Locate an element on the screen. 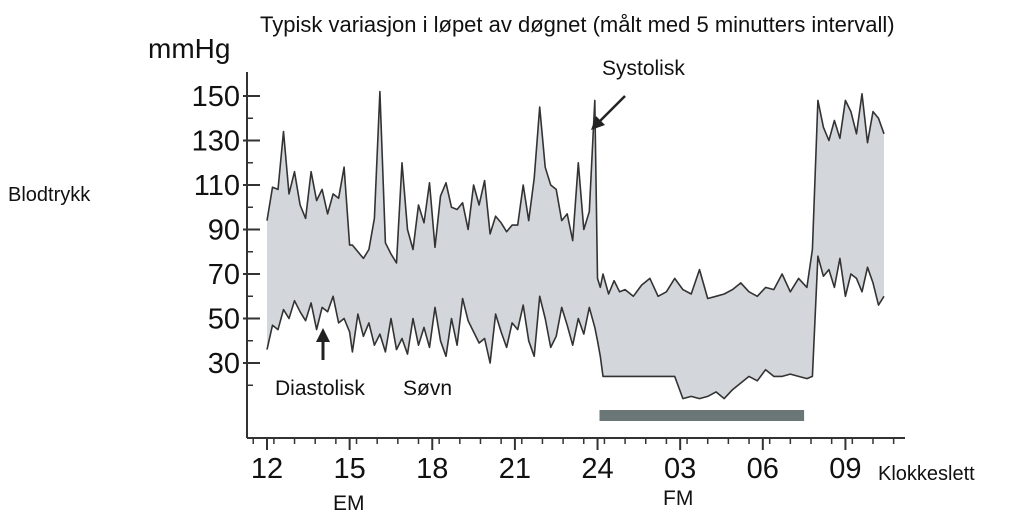  x-tick-label: 24 is located at coordinates (597, 469).